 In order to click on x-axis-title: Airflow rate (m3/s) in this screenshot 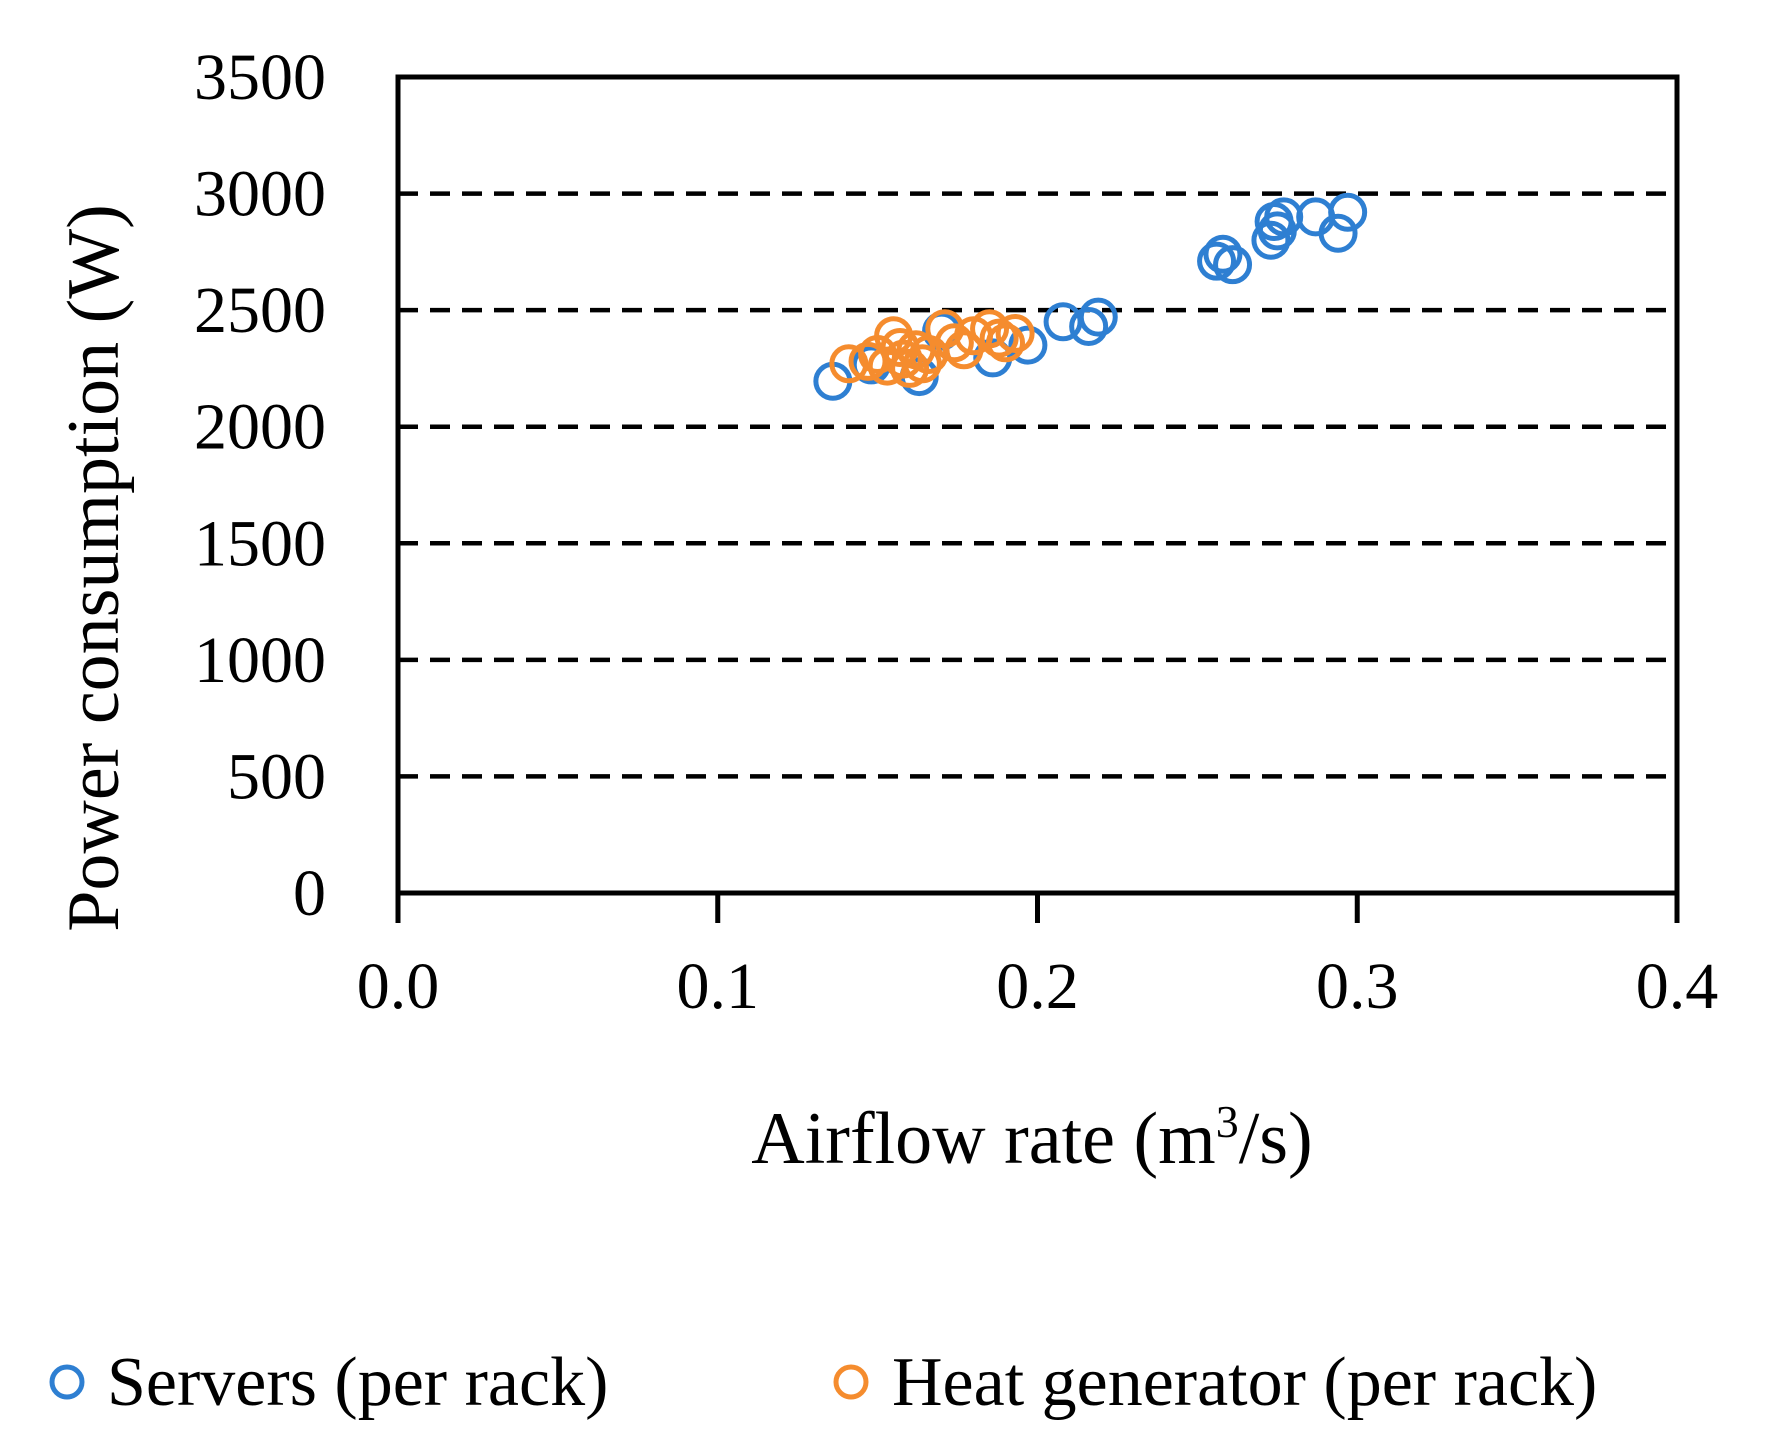, I will do `click(1031, 1138)`.